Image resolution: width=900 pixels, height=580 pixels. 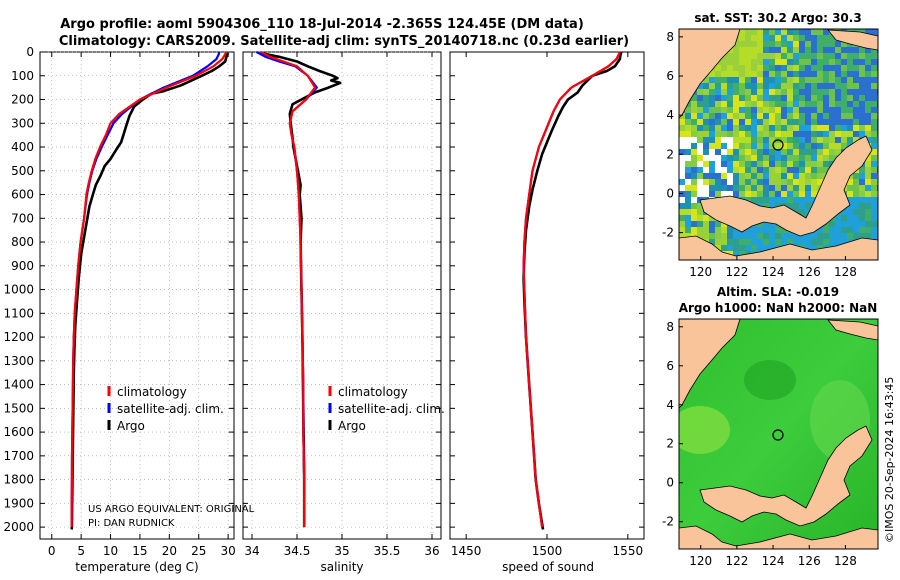 What do you see at coordinates (571, 289) in the screenshot?
I see `series-line-climatology` at bounding box center [571, 289].